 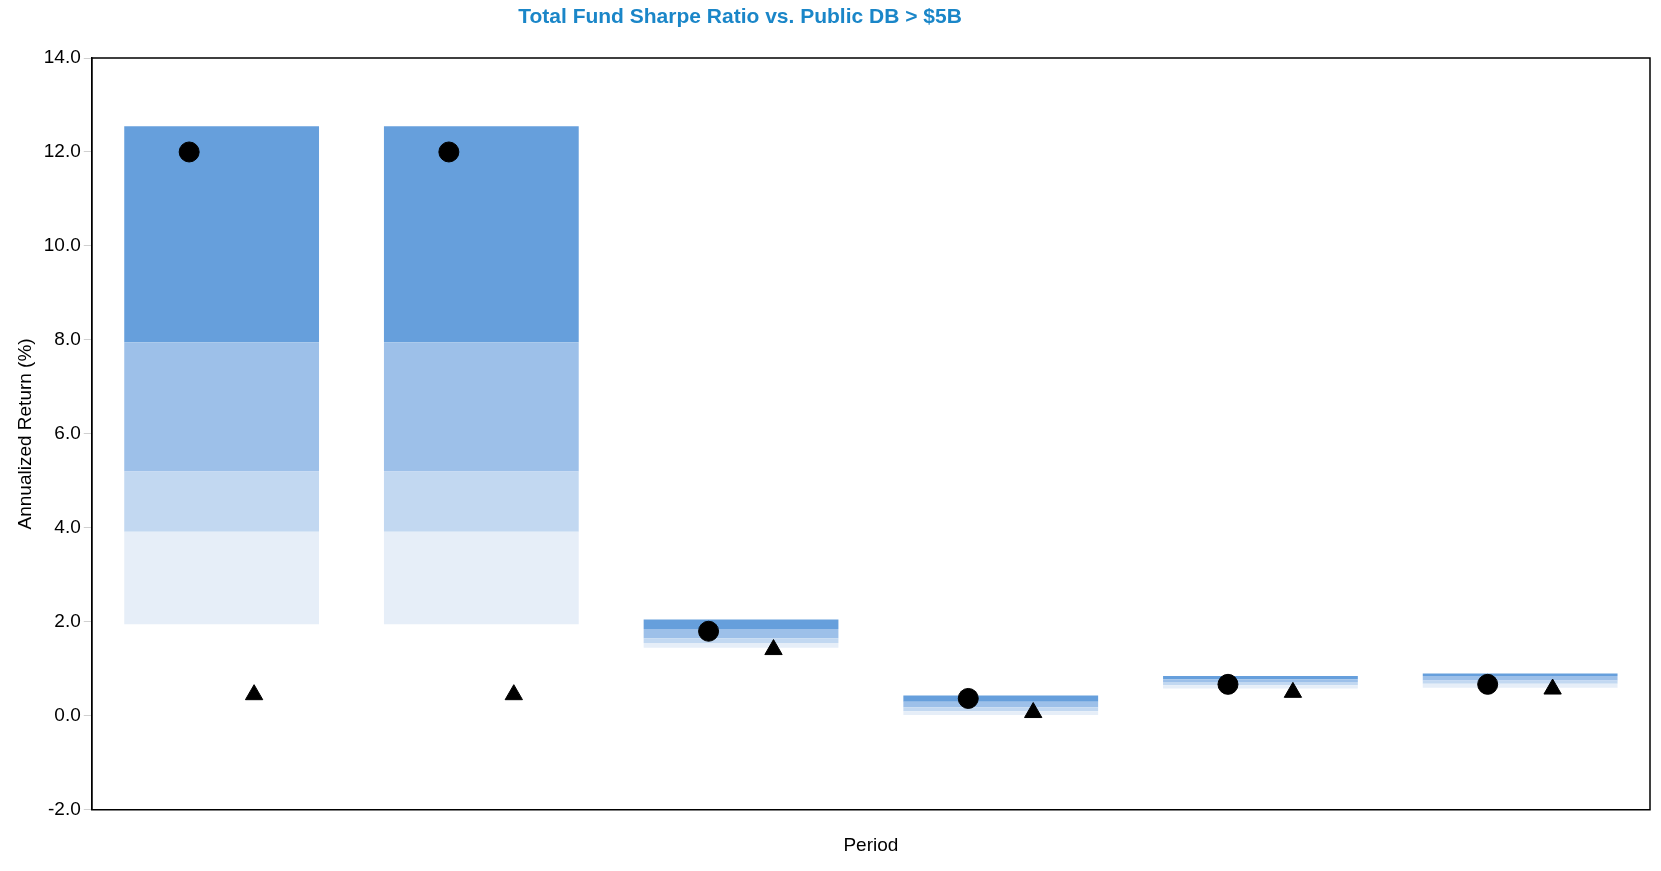 I want to click on x-axis-title: Period, so click(x=871, y=844).